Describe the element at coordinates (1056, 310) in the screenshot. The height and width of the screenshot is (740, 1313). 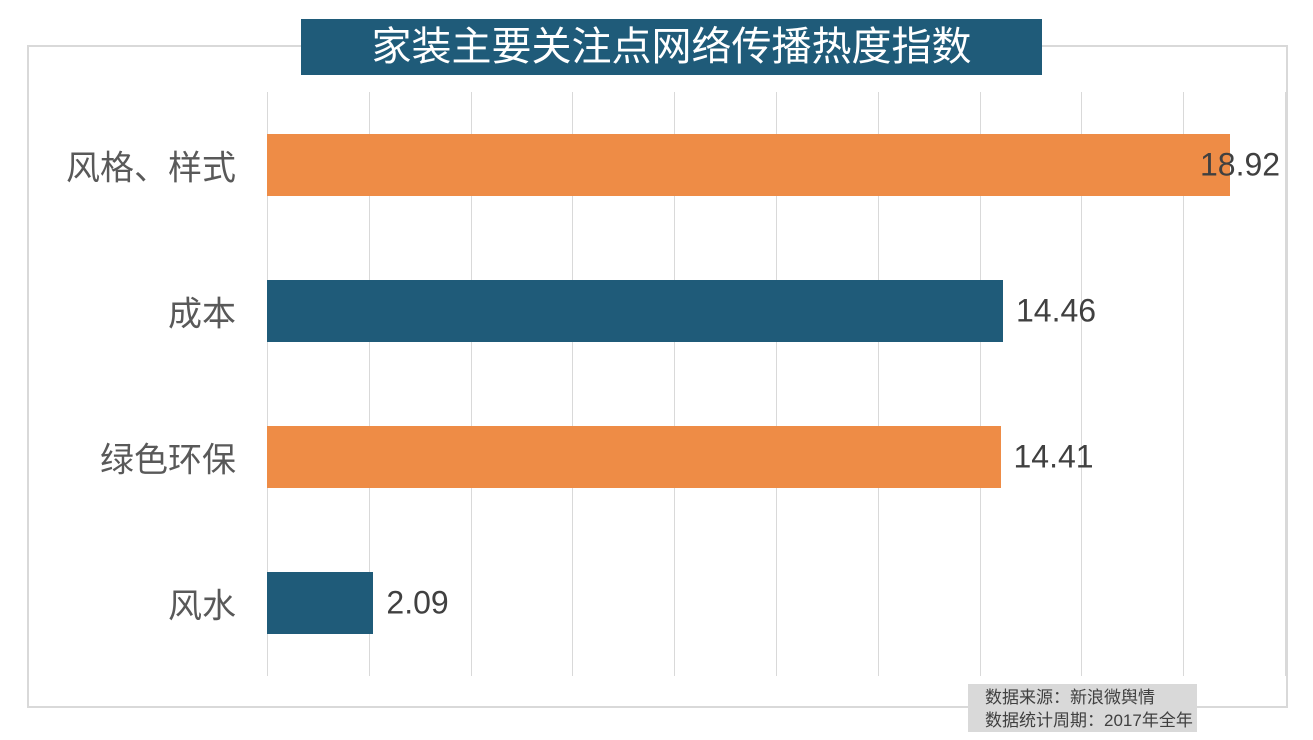
I see `value-label: 14.46` at that location.